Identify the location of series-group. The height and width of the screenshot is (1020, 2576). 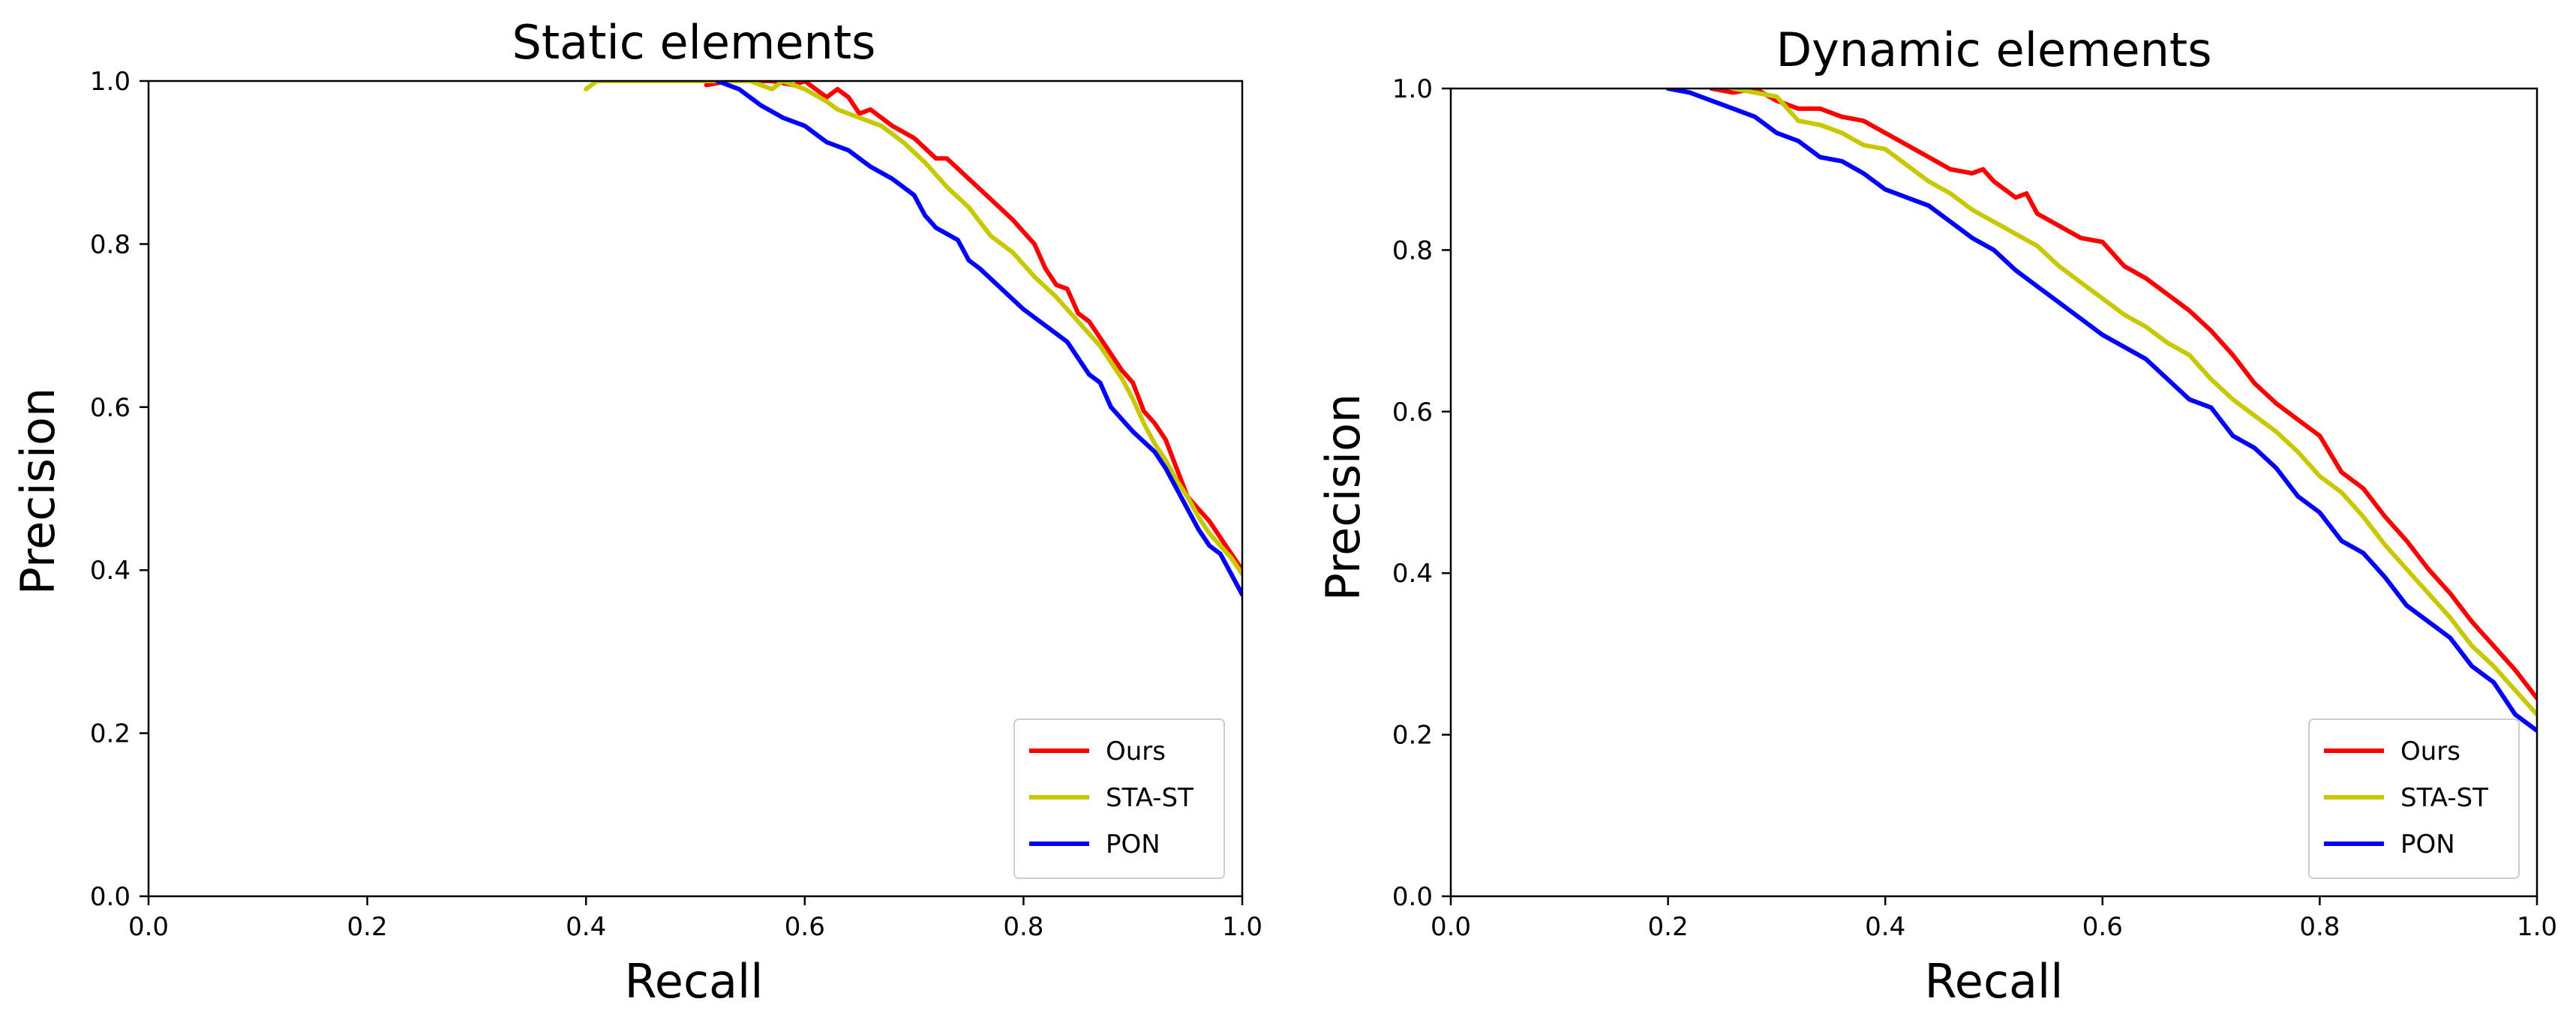
(913, 339).